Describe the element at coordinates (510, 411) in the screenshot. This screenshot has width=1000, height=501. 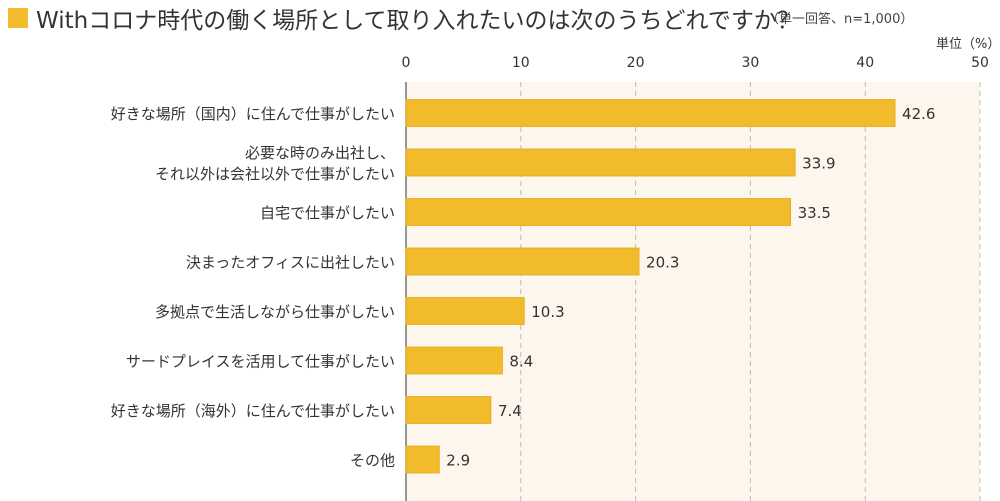
I see `data-label: 7.4` at that location.